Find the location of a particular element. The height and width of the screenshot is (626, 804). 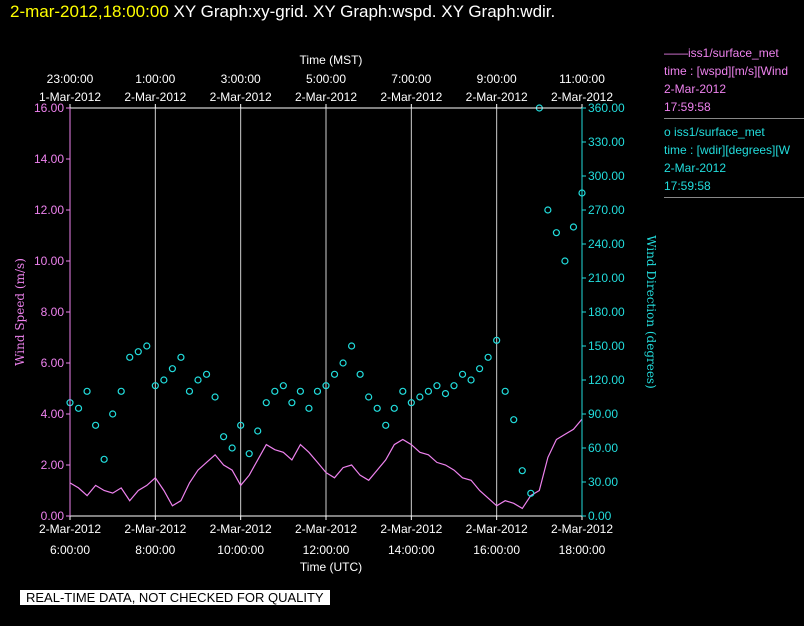

y-right-tick-label: 300.00 is located at coordinates (606, 176).